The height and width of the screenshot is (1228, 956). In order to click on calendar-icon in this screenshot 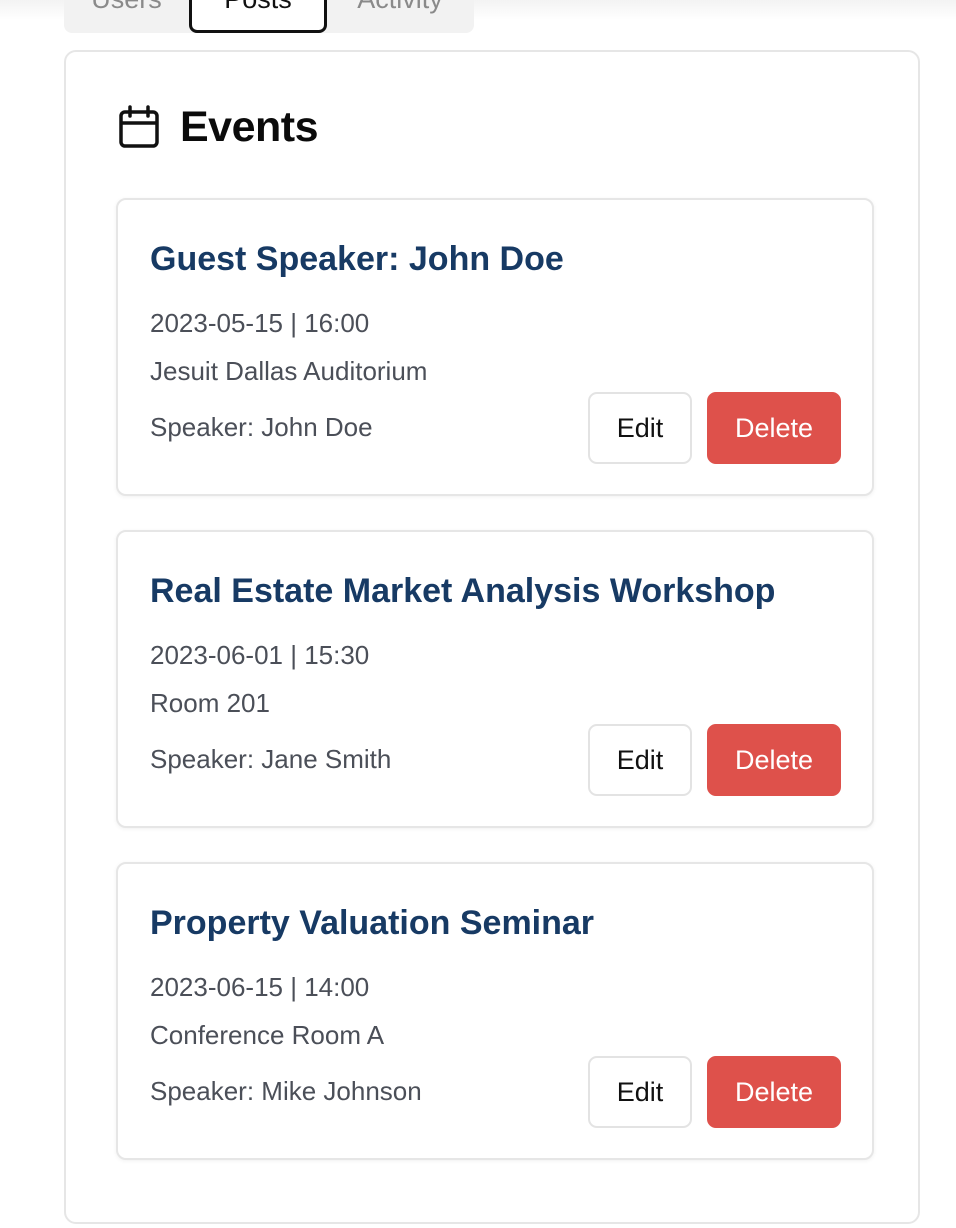, I will do `click(139, 127)`.